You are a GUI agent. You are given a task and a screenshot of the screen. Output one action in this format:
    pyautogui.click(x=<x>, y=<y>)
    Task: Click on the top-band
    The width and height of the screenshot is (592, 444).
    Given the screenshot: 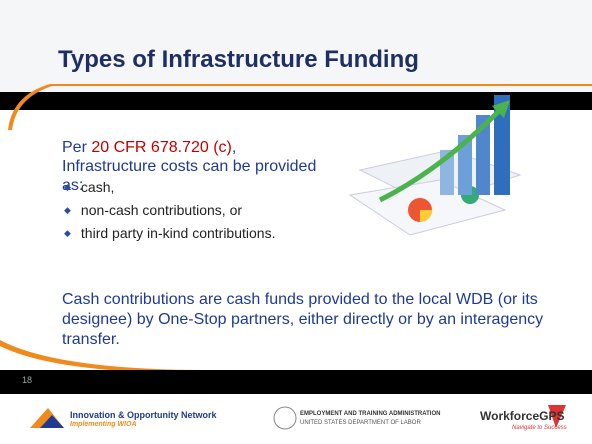 What is the action you would take?
    pyautogui.click(x=296, y=101)
    